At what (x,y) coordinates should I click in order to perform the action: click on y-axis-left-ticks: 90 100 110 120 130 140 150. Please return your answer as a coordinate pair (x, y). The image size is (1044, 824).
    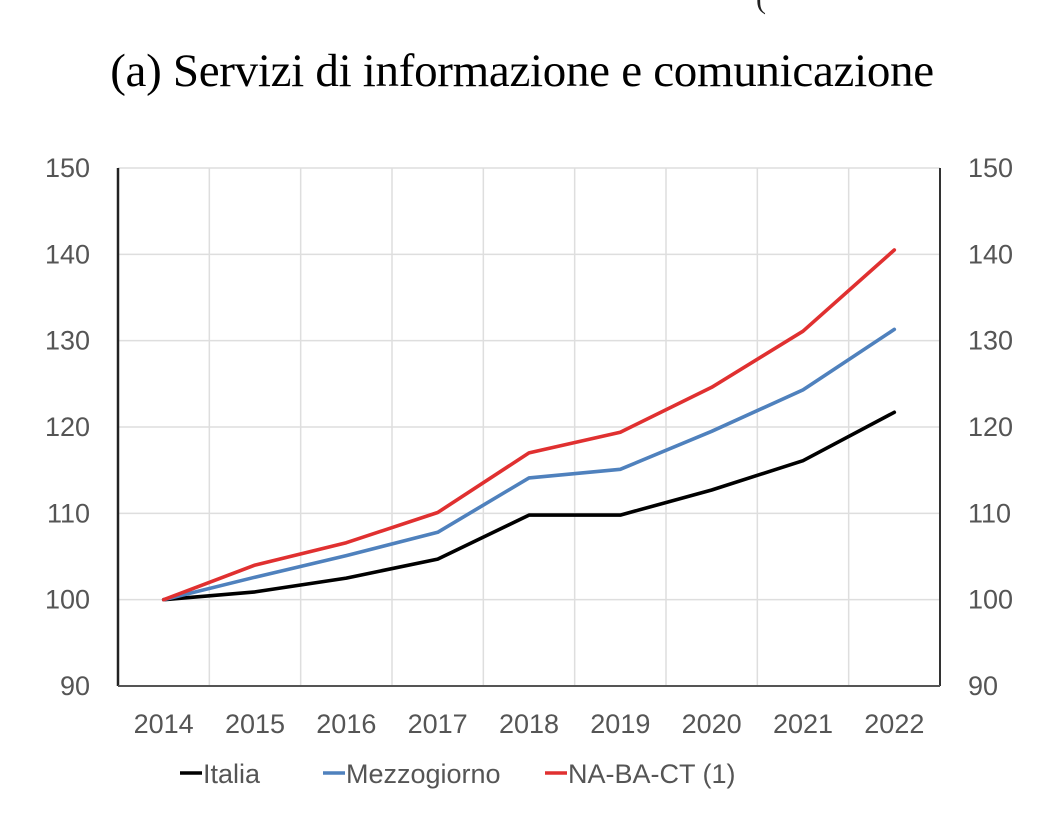
    Looking at the image, I should click on (67, 427).